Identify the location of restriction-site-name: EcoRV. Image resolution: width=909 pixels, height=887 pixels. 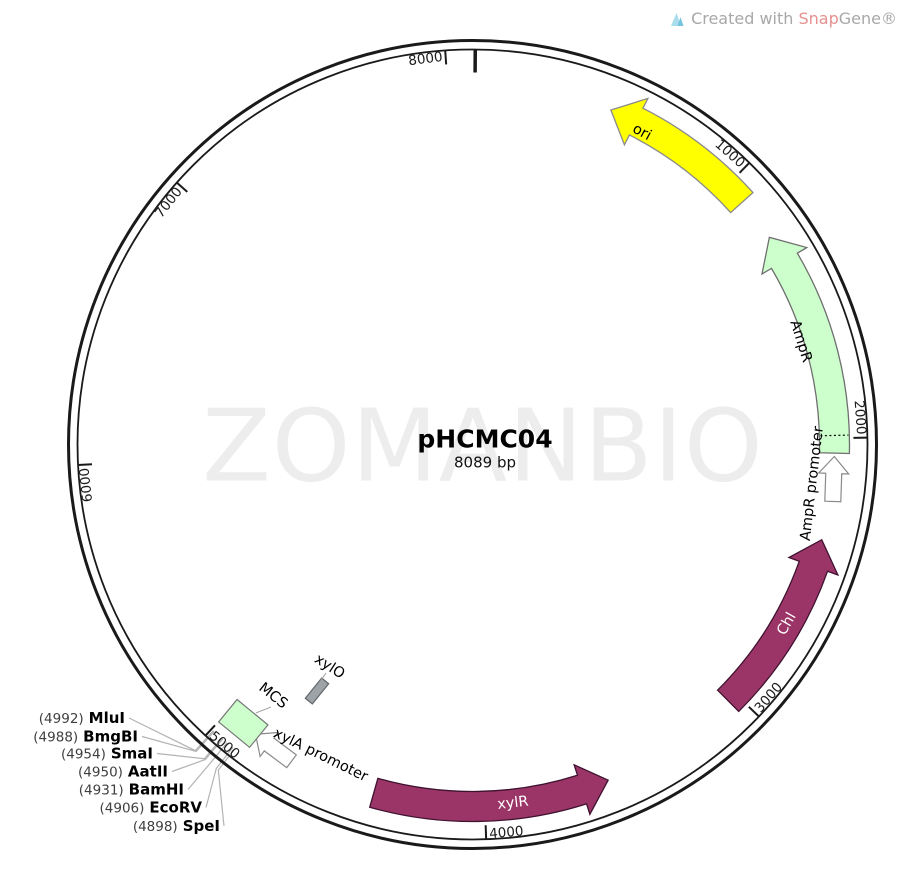
(175, 808).